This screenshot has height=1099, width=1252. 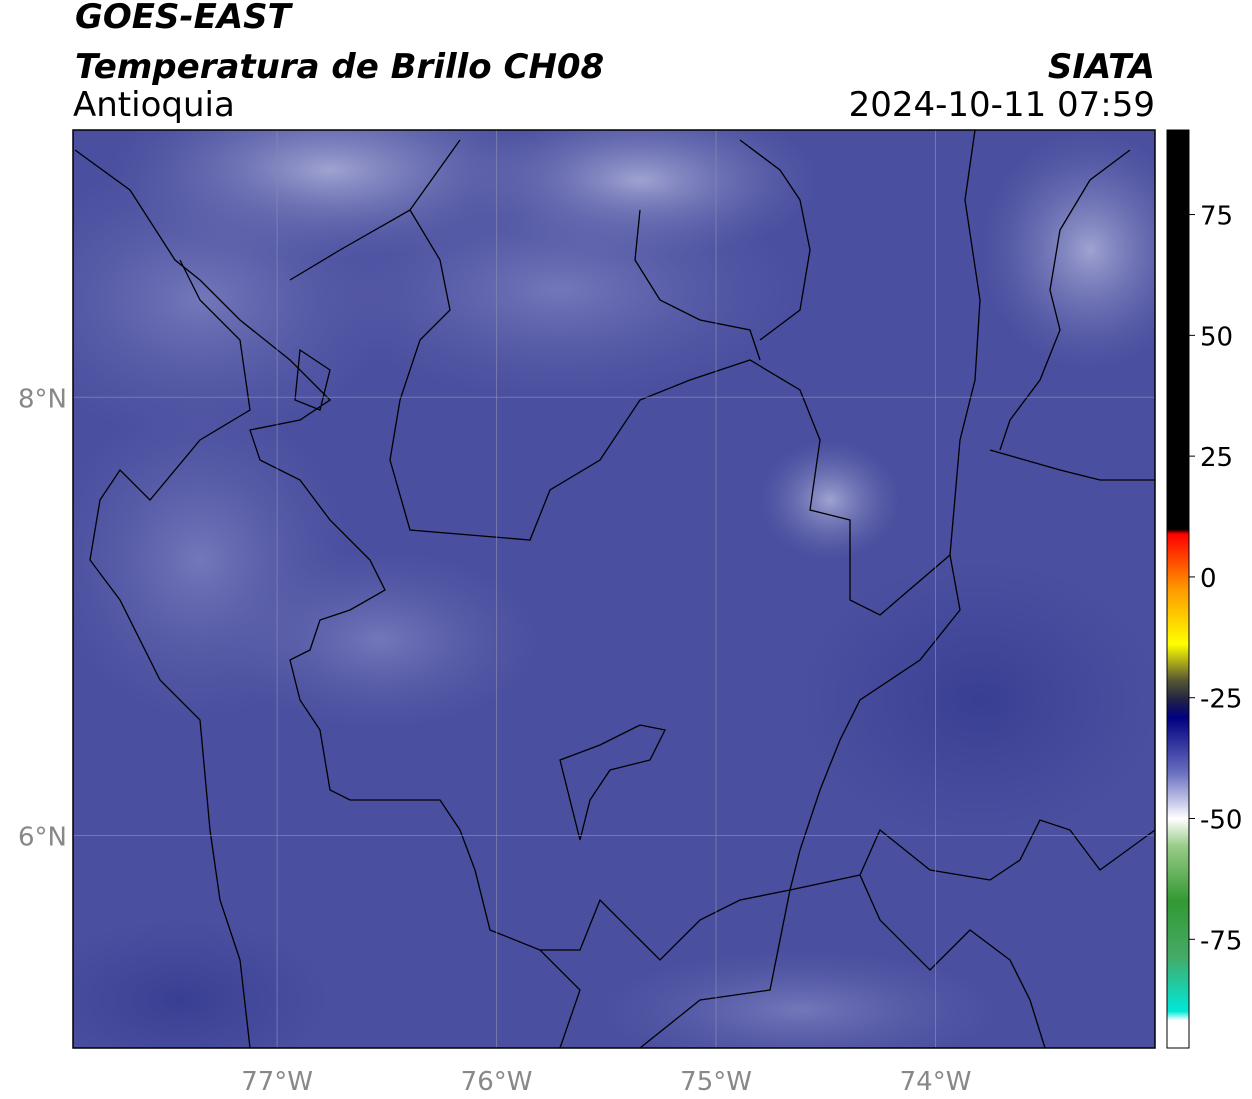 What do you see at coordinates (936, 1082) in the screenshot?
I see `x-tick-label: 74°W` at bounding box center [936, 1082].